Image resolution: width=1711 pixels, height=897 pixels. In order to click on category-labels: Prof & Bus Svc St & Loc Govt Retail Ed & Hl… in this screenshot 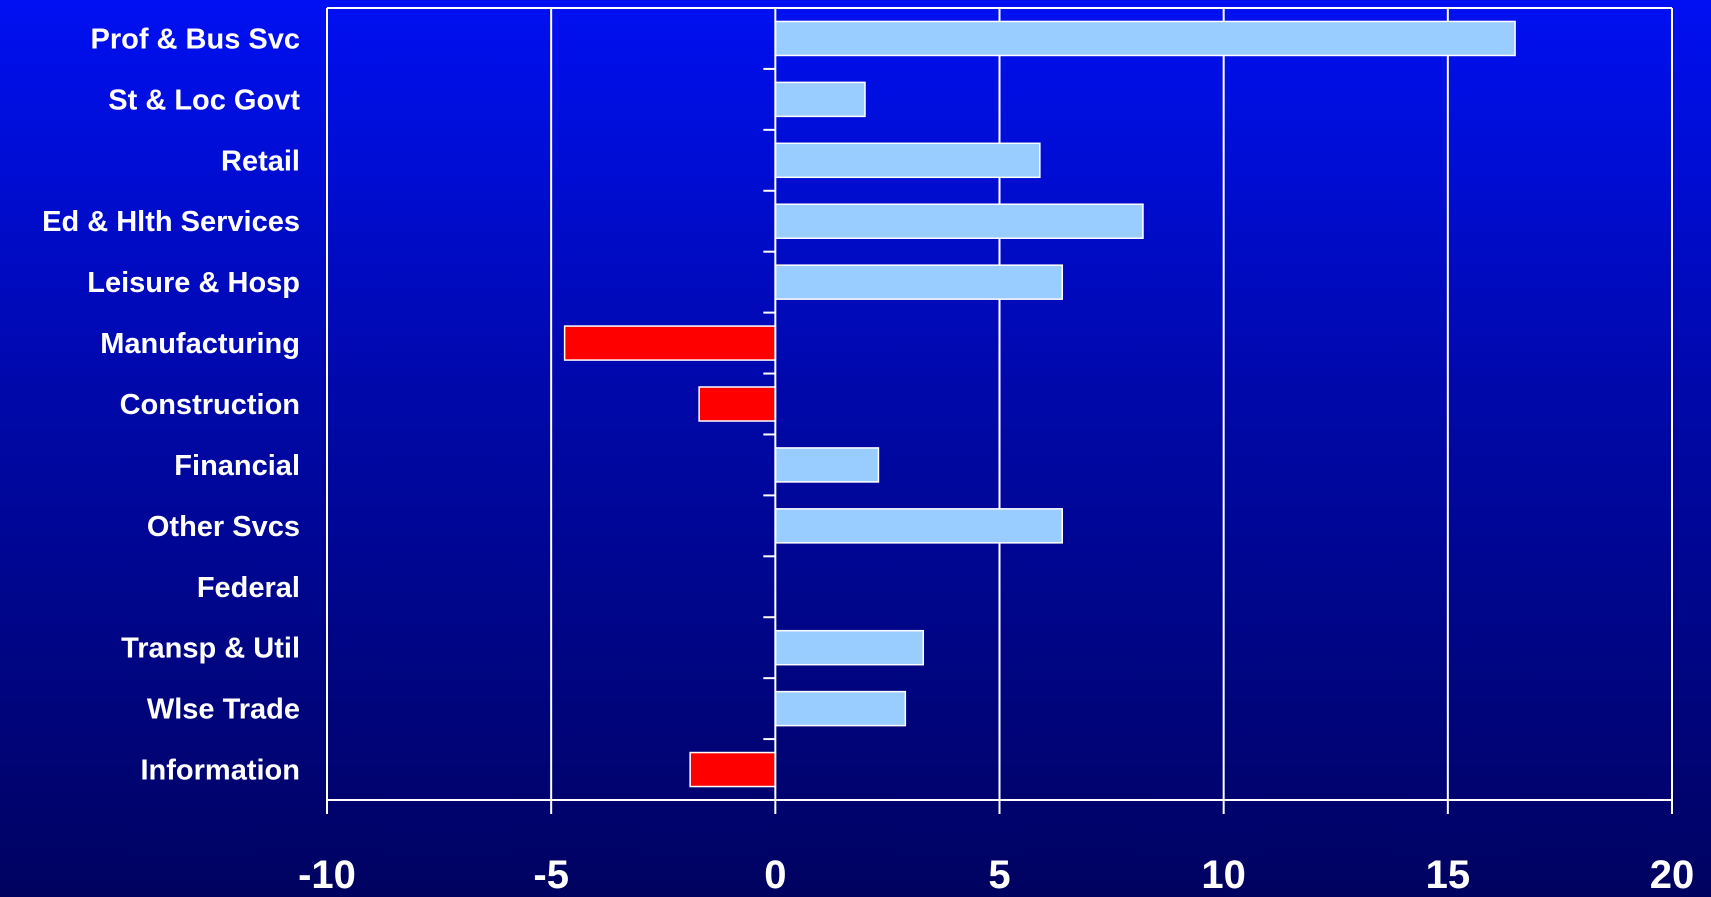, I will do `click(171, 404)`.